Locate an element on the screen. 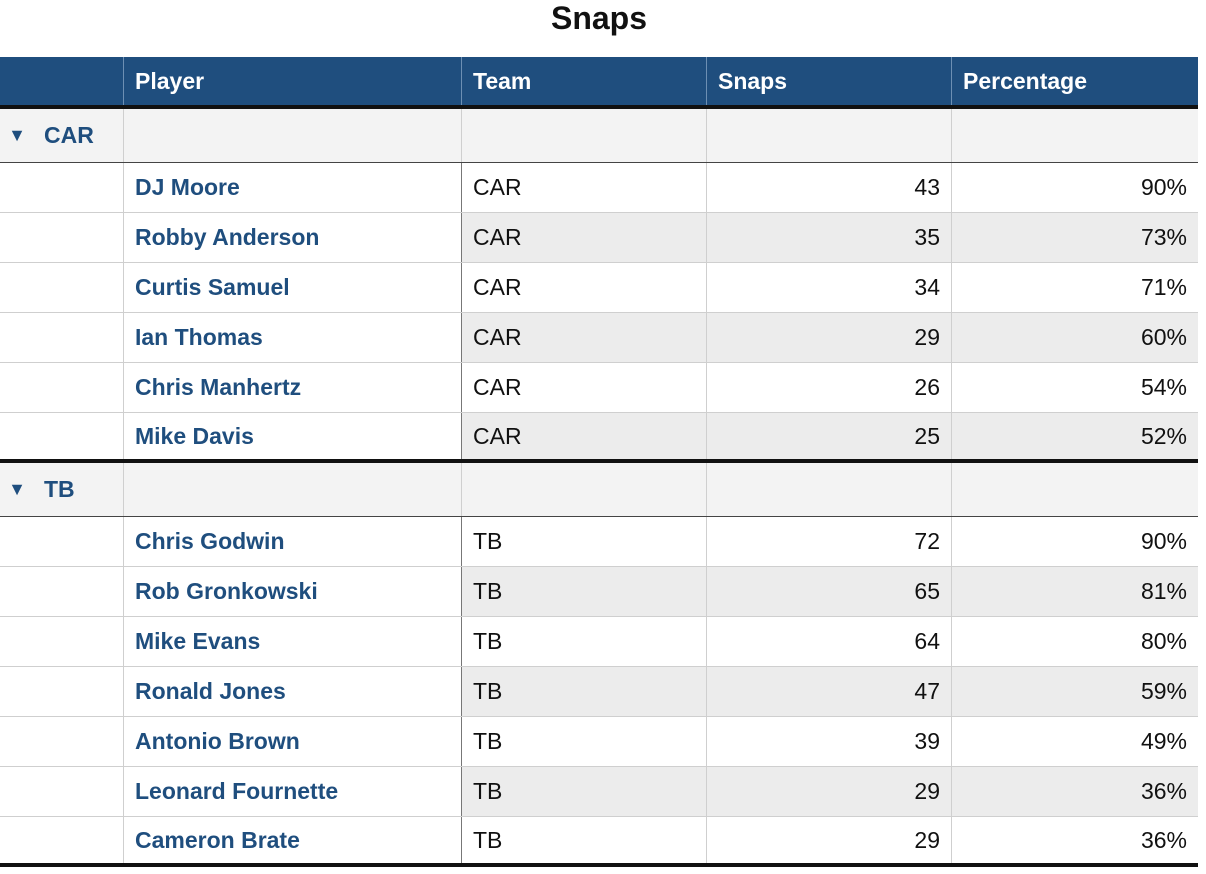 This screenshot has height=874, width=1206. snaps-cell: 26 is located at coordinates (829, 387).